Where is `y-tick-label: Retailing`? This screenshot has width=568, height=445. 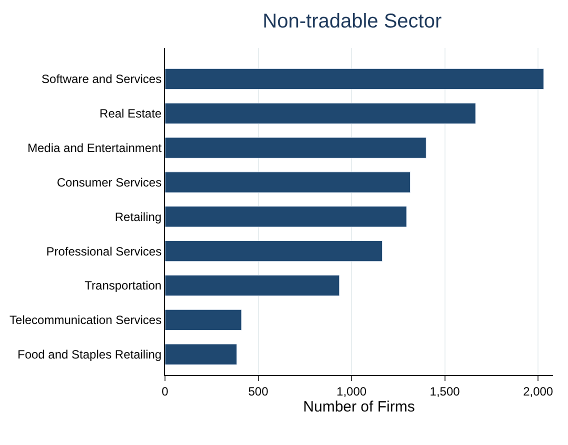
y-tick-label: Retailing is located at coordinates (138, 217).